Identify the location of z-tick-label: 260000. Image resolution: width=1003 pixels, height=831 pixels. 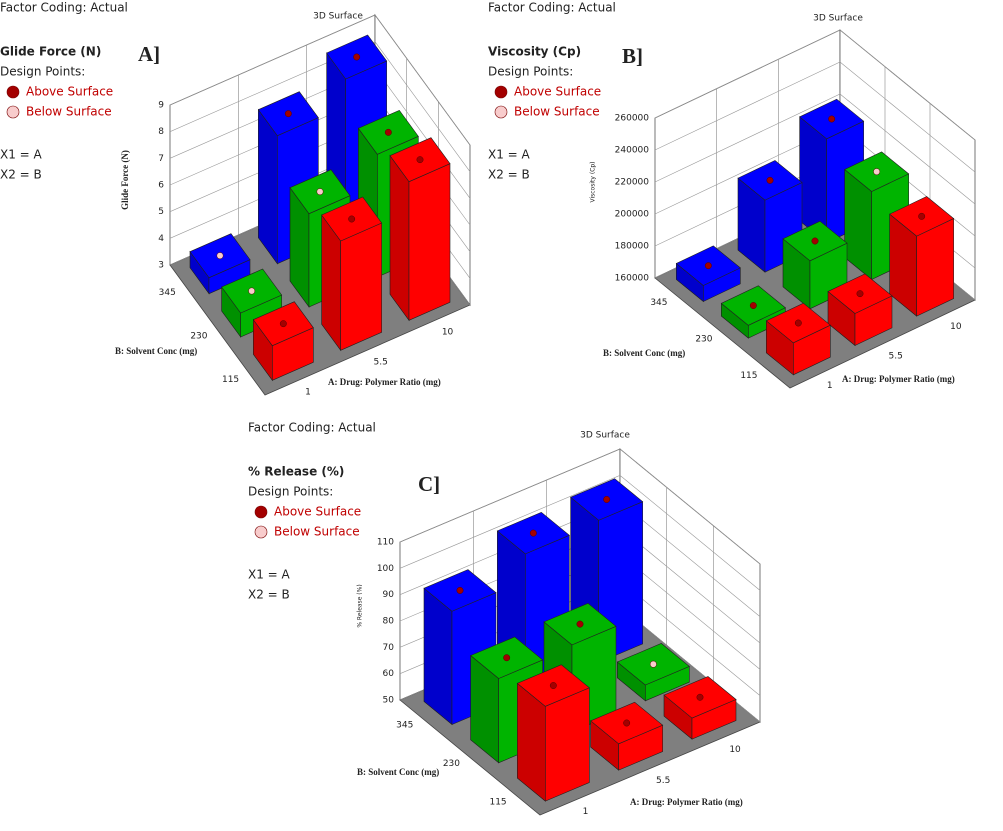
(632, 119).